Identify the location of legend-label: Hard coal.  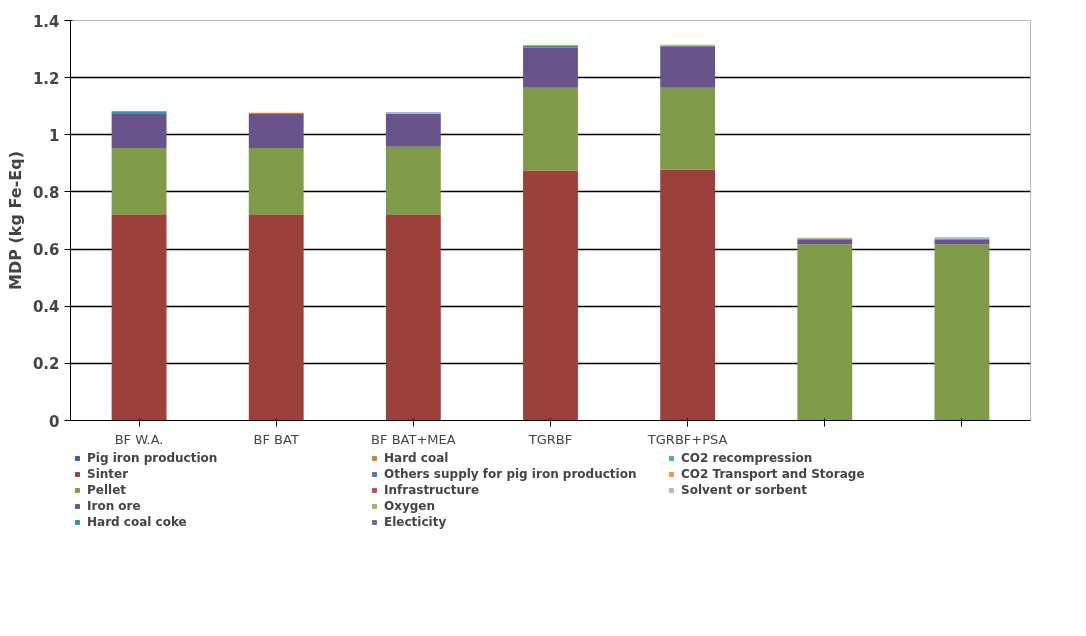
(417, 458).